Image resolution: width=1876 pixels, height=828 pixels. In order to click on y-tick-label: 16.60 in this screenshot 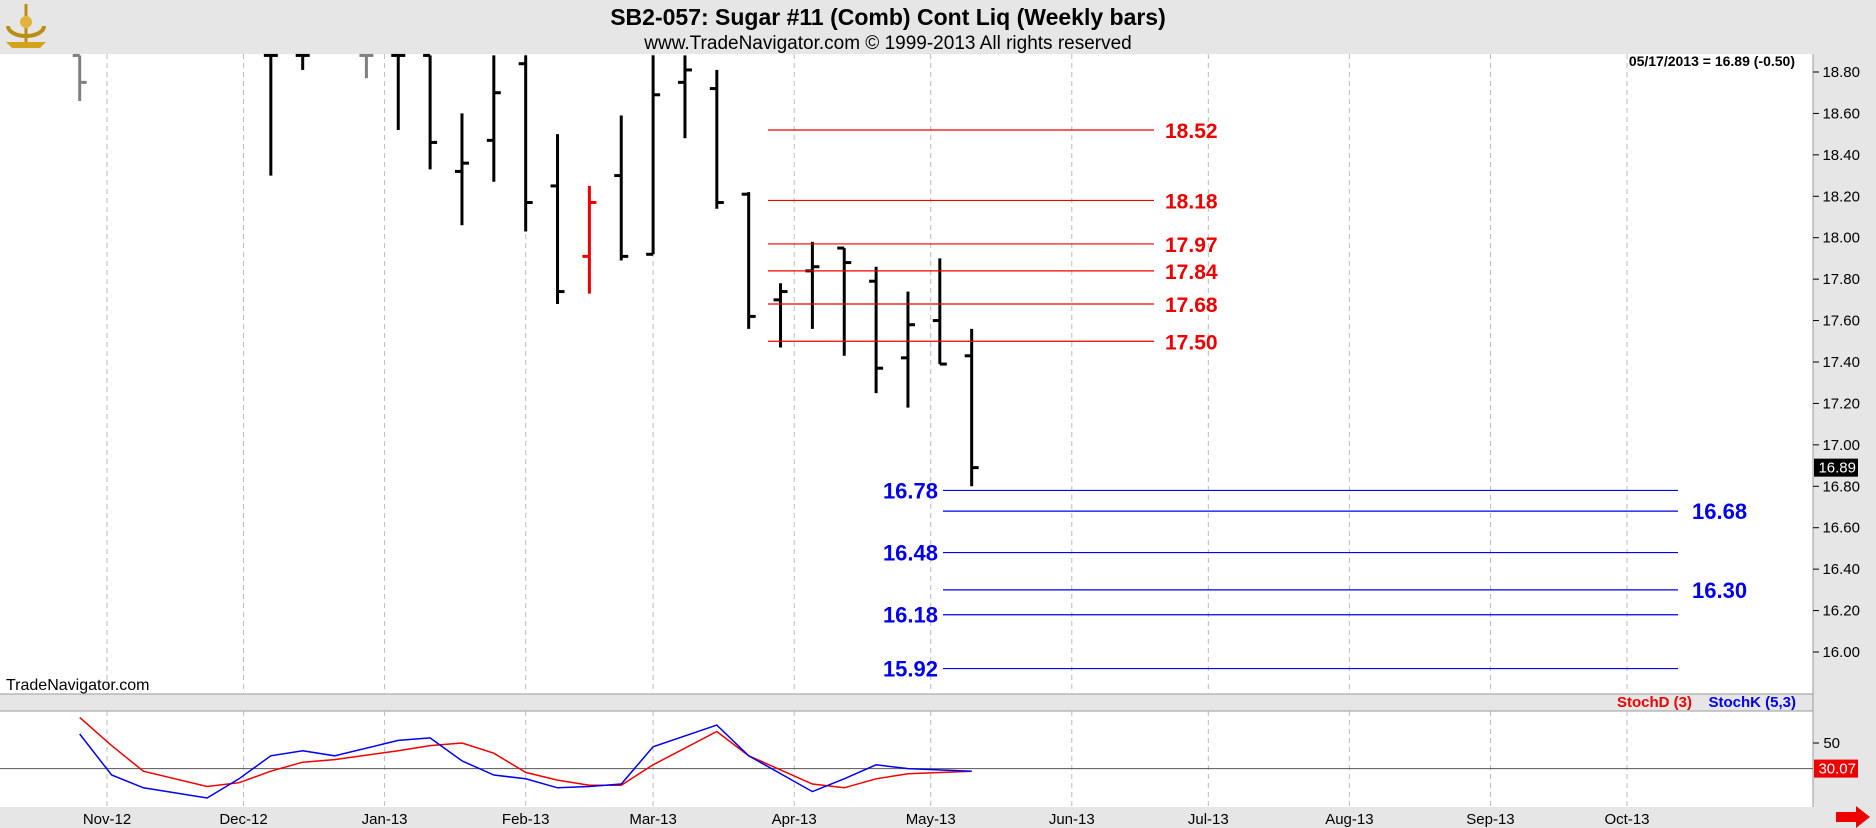, I will do `click(1841, 528)`.